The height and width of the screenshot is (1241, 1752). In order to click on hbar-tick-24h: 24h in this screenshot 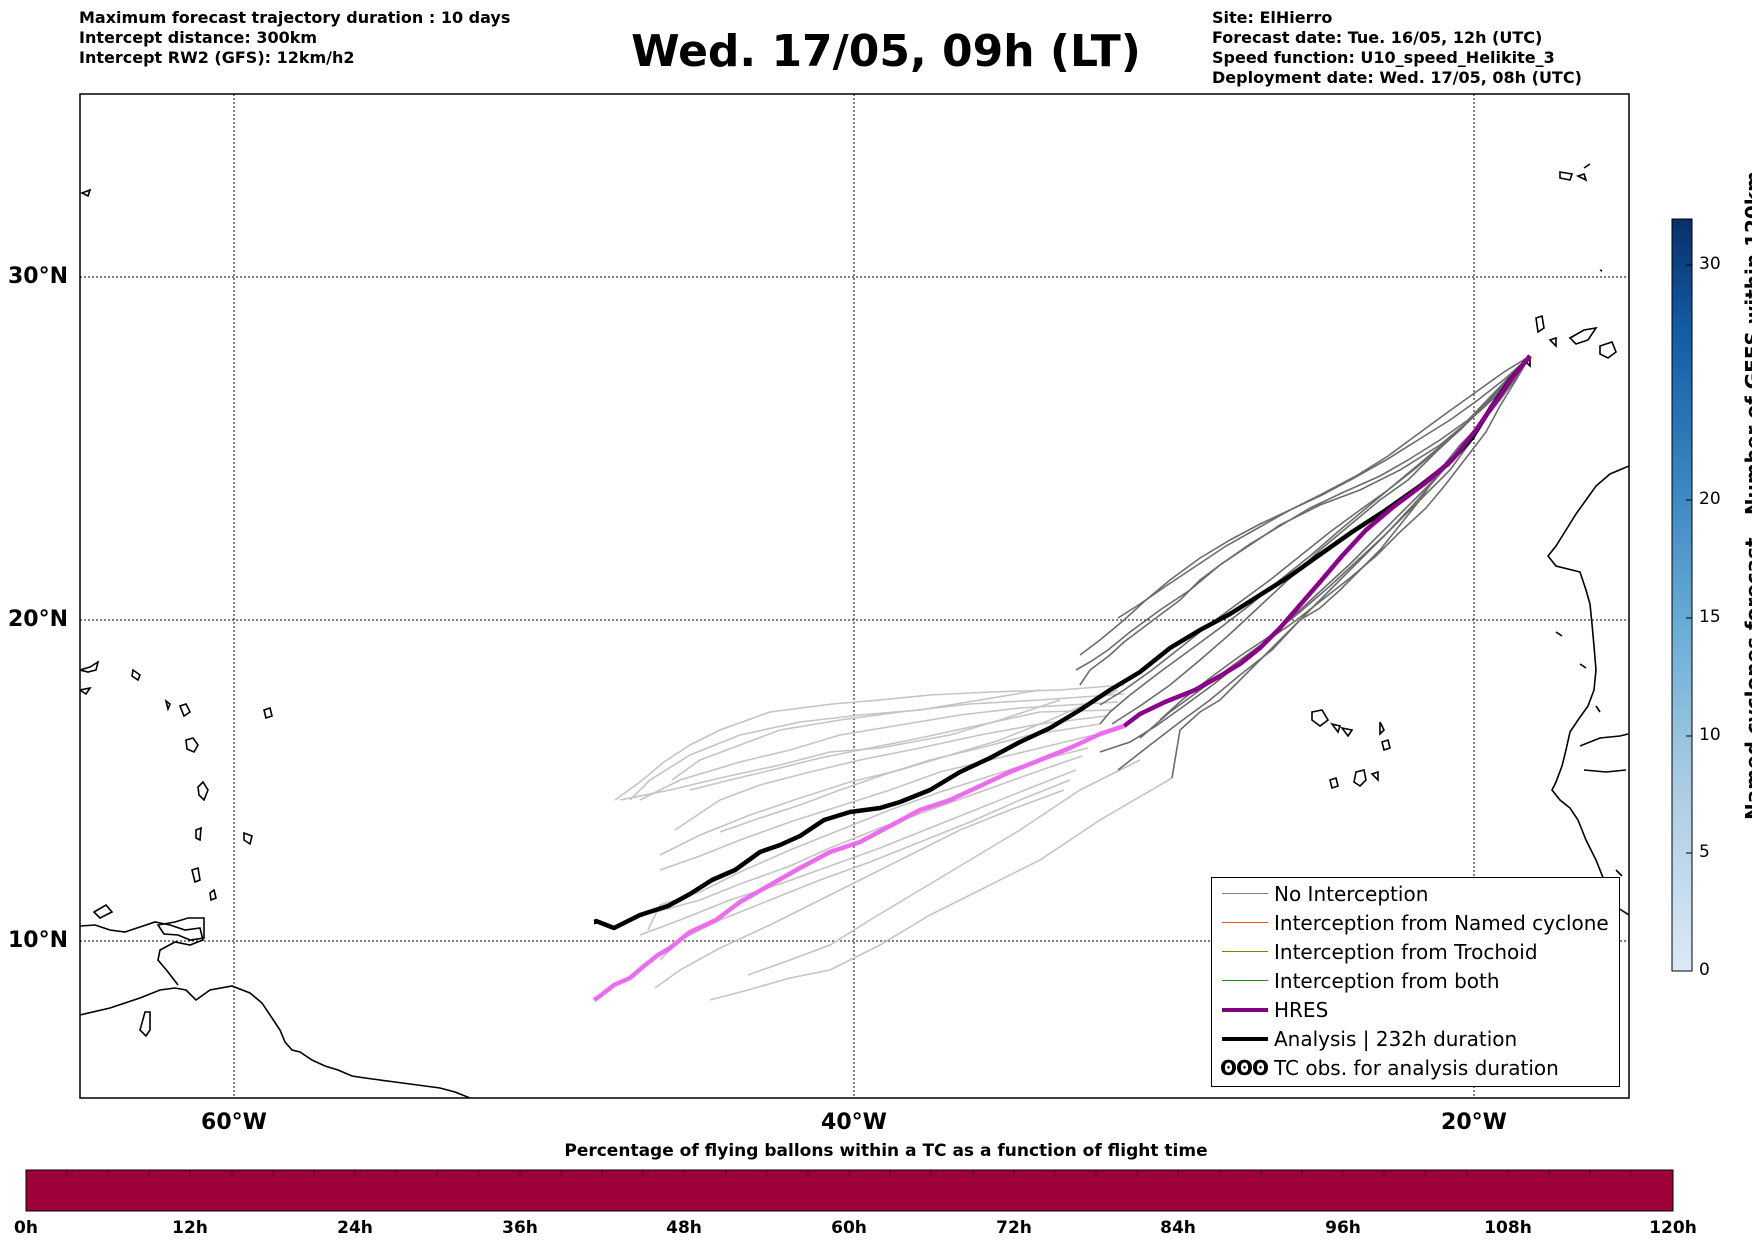, I will do `click(355, 1228)`.